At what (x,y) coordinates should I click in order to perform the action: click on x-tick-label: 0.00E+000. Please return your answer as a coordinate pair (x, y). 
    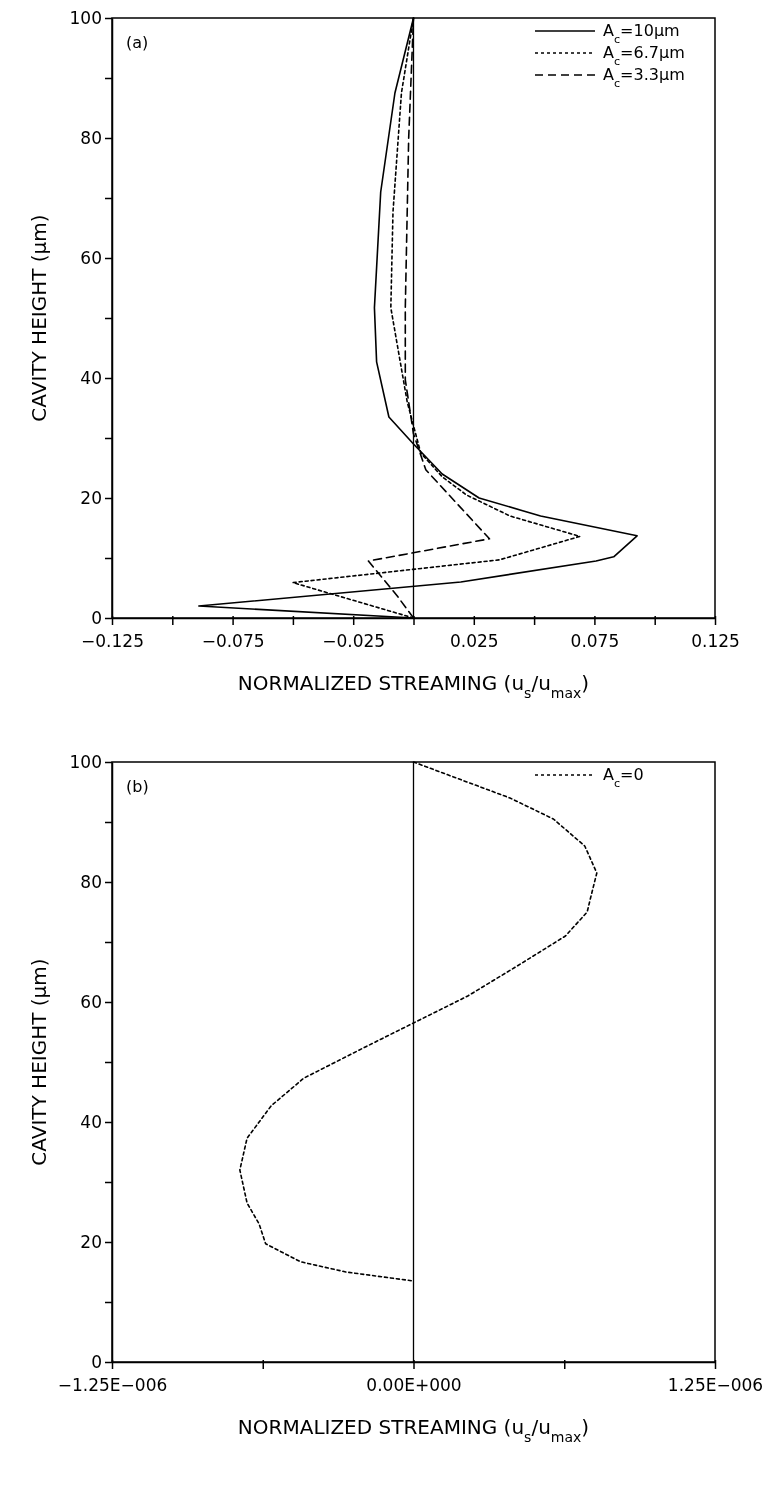
    Looking at the image, I should click on (414, 1384).